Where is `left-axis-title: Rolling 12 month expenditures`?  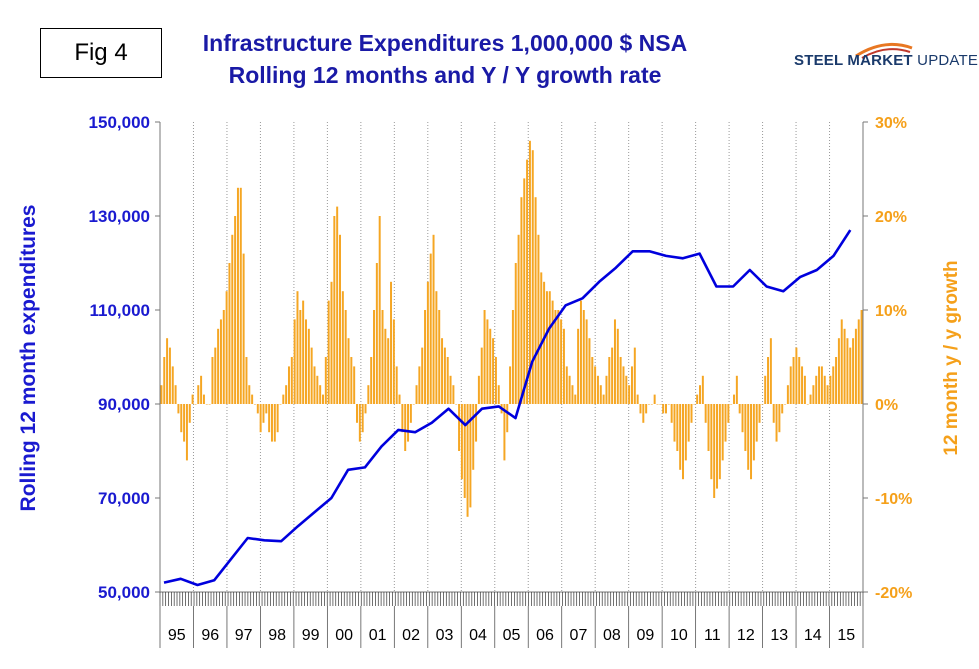 left-axis-title: Rolling 12 month expenditures is located at coordinates (28, 358).